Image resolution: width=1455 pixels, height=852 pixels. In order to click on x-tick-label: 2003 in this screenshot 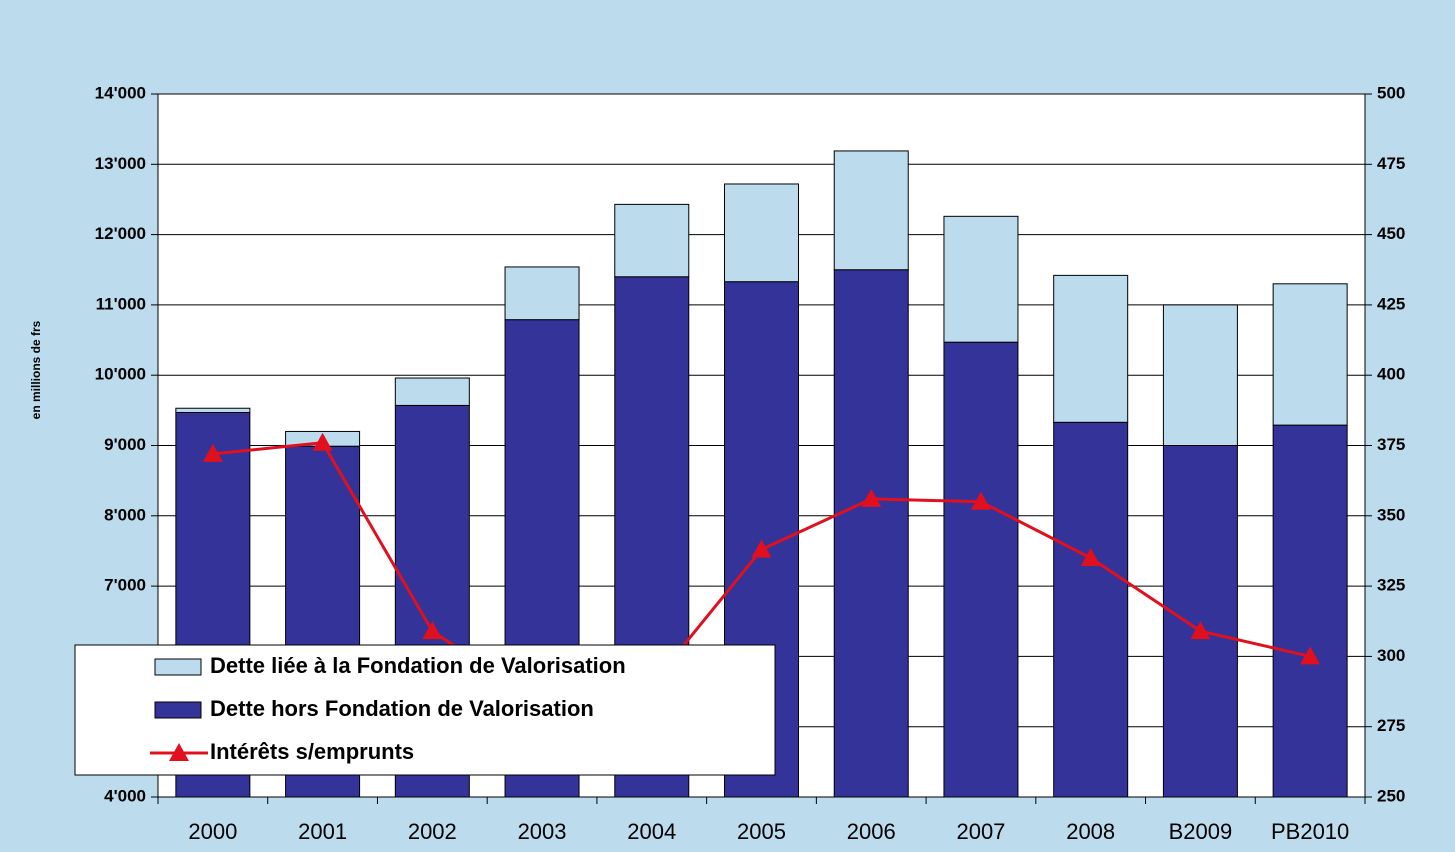, I will do `click(542, 831)`.